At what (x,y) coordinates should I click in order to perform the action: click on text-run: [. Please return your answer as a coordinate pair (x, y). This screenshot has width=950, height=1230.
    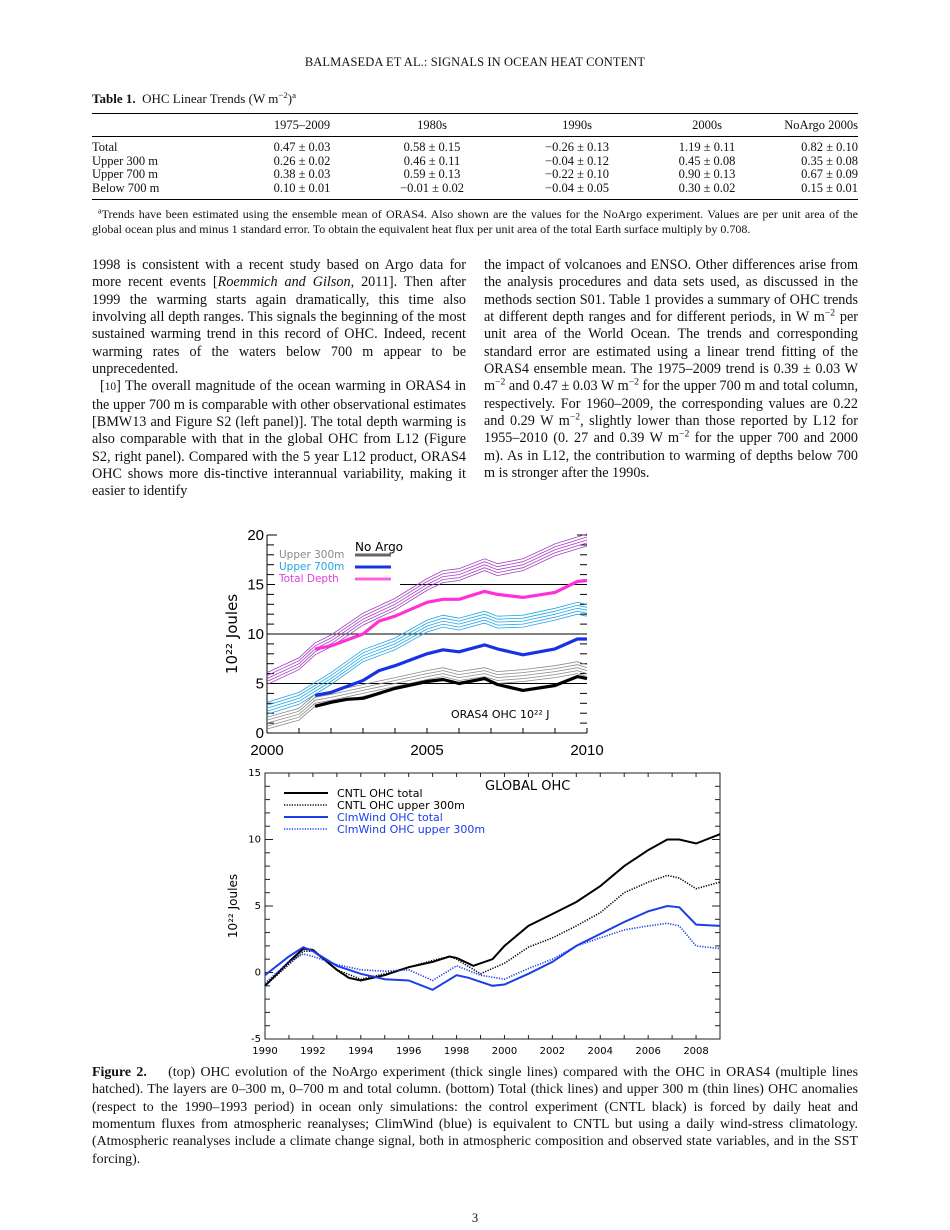
    Looking at the image, I should click on (102, 386).